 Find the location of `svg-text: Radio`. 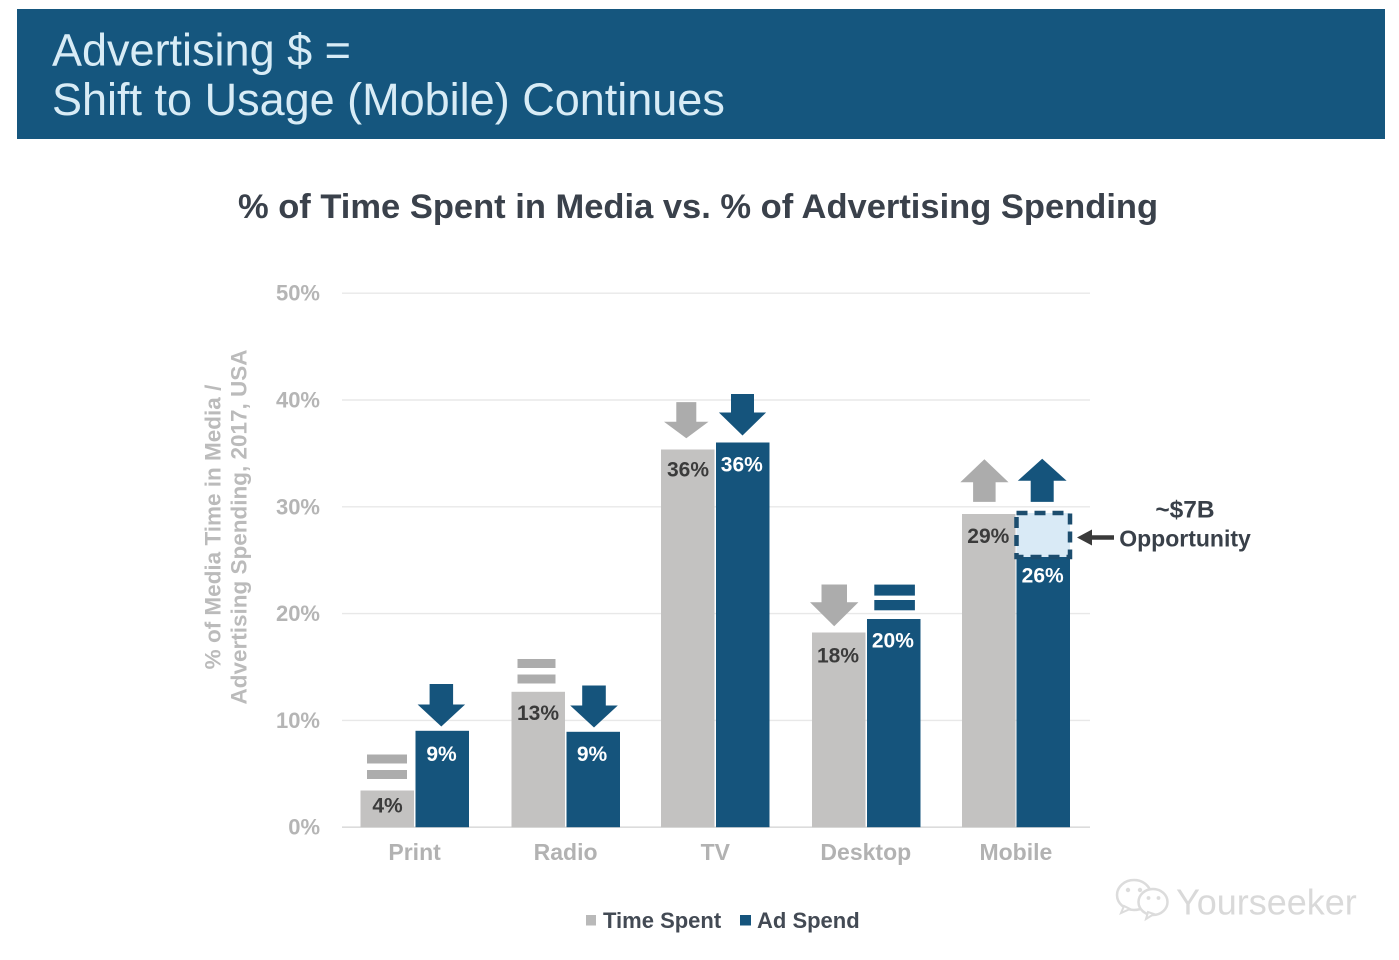

svg-text: Radio is located at coordinates (566, 852).